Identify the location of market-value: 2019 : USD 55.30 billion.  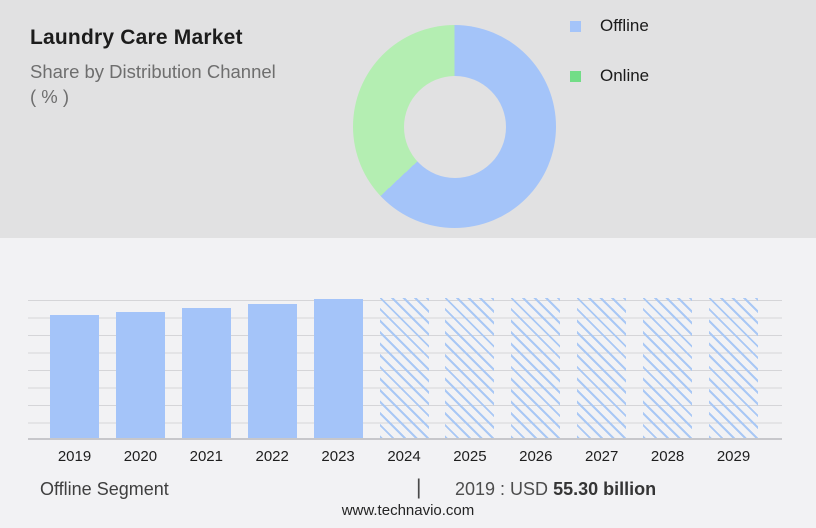
(555, 489).